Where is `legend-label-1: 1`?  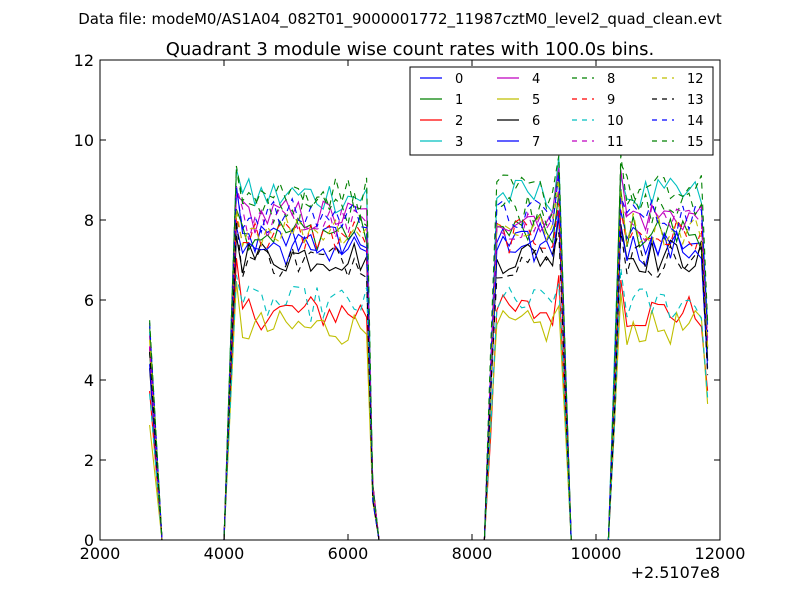 legend-label-1: 1 is located at coordinates (459, 100).